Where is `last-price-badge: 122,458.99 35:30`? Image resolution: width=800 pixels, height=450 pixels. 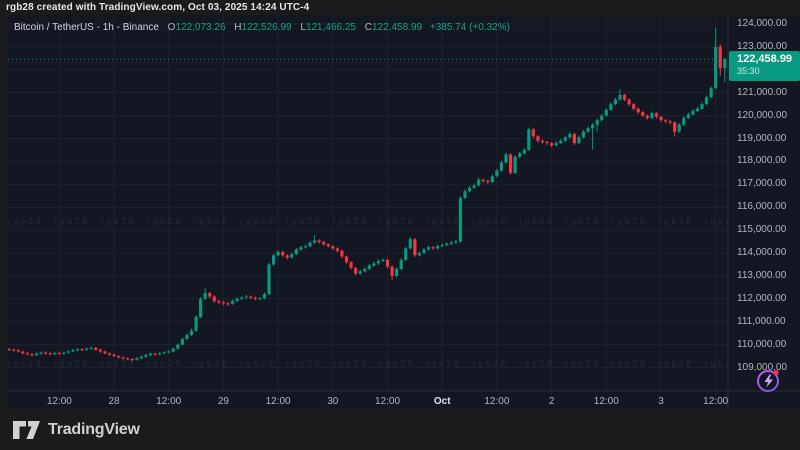
last-price-badge: 122,458.99 35:30 is located at coordinates (764, 66).